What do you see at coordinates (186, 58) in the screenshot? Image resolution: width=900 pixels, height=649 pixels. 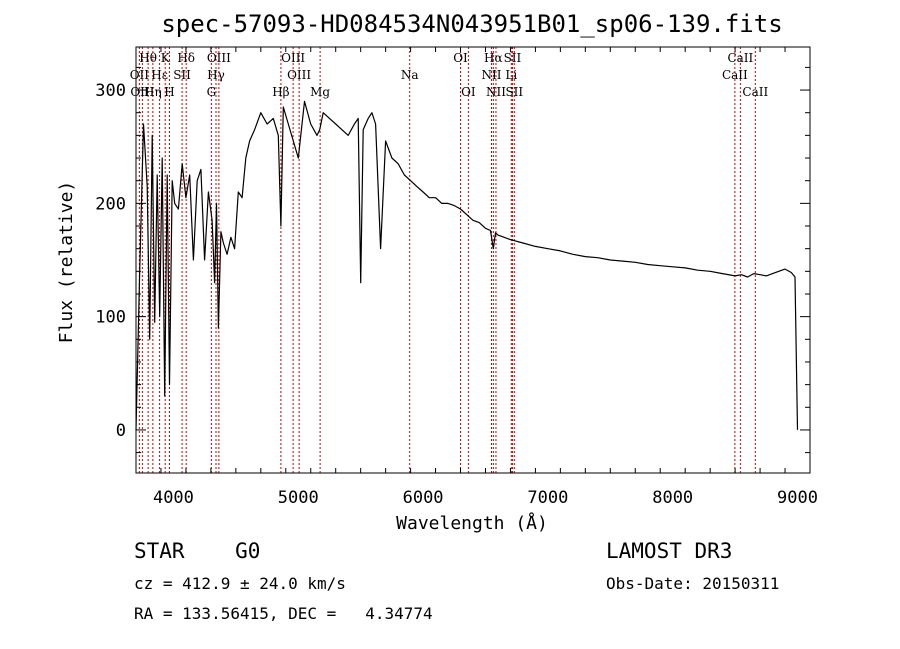 I see `spectral-line-label: Hδ` at bounding box center [186, 58].